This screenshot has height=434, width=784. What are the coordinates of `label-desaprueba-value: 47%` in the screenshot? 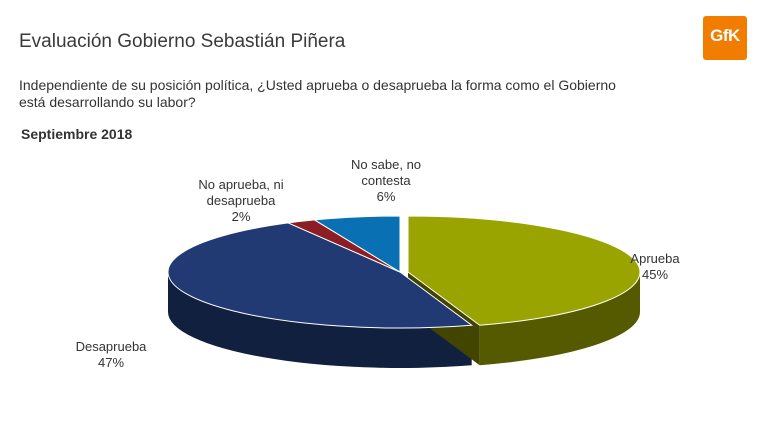 It's located at (111, 362).